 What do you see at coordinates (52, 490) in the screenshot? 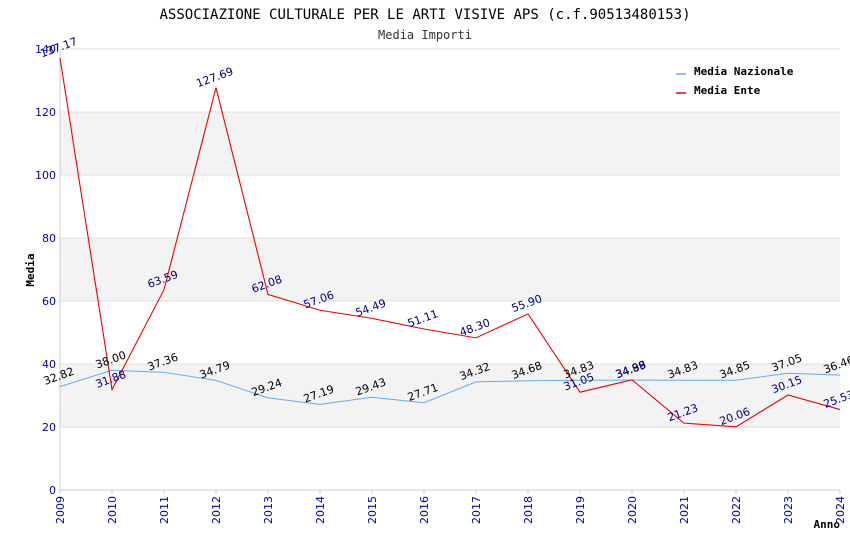
I see `y-tick-label: 0` at bounding box center [52, 490].